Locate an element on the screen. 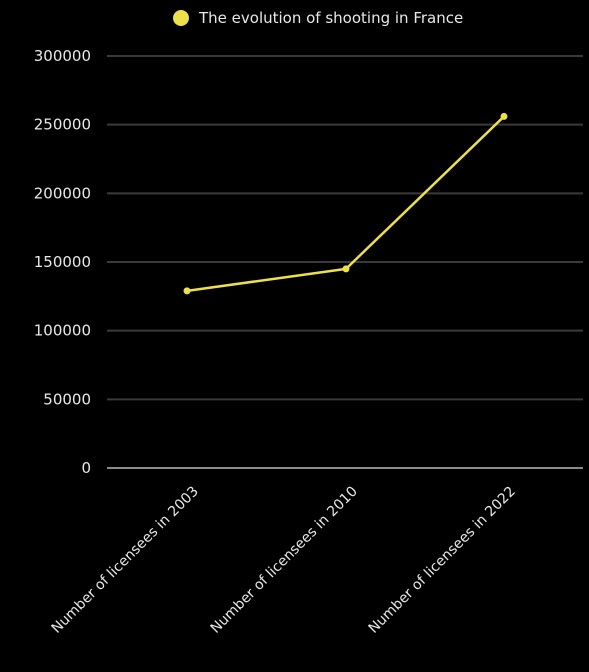 Image resolution: width=589 pixels, height=672 pixels. y-tick-label: 200000 is located at coordinates (62, 193).